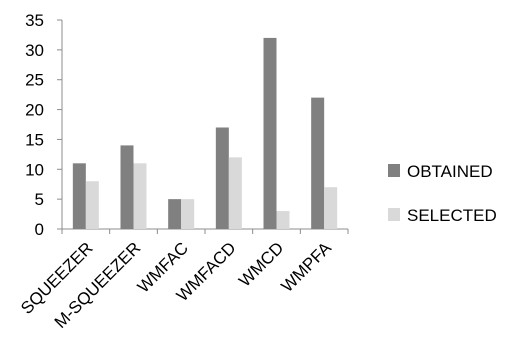  Describe the element at coordinates (205, 231) in the screenshot. I see `x-axis` at that location.